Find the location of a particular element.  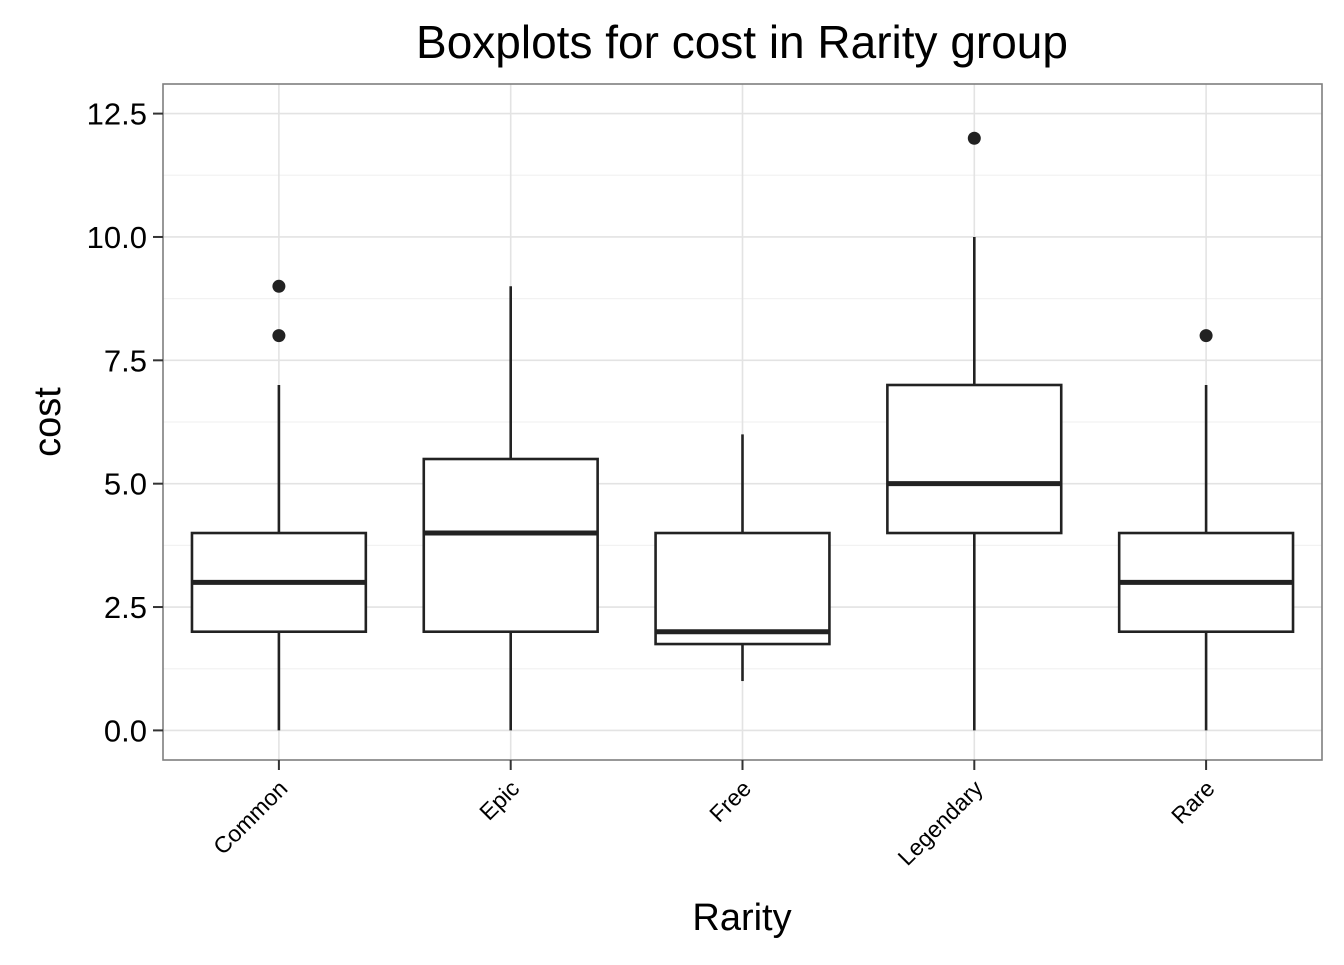

x-tick-label: Free is located at coordinates (730, 801).